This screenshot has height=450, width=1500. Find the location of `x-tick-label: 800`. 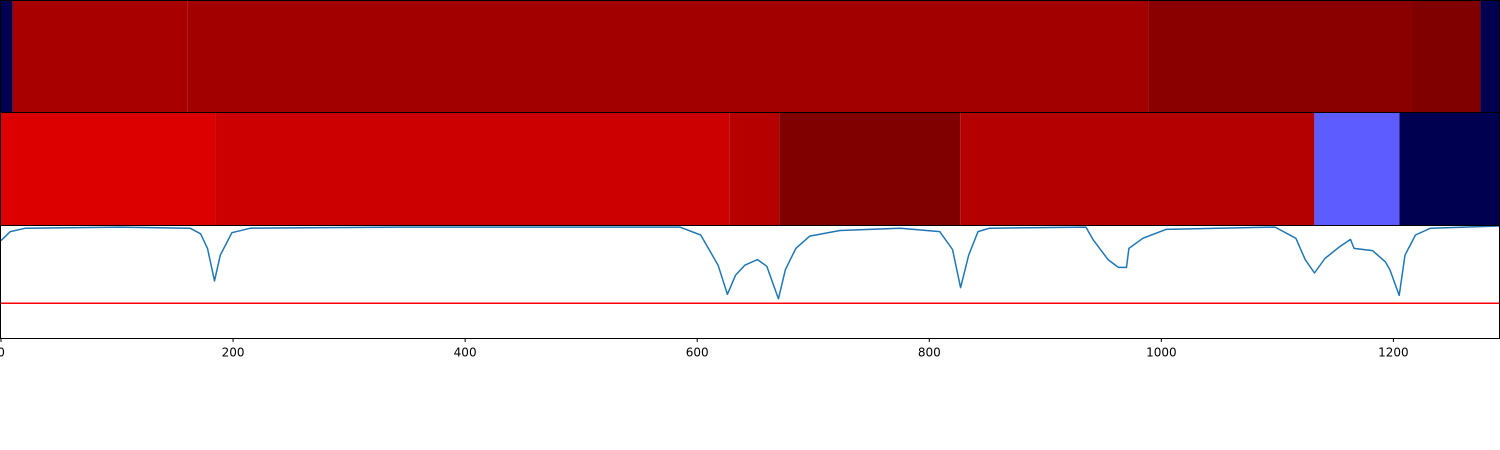

x-tick-label: 800 is located at coordinates (929, 353).